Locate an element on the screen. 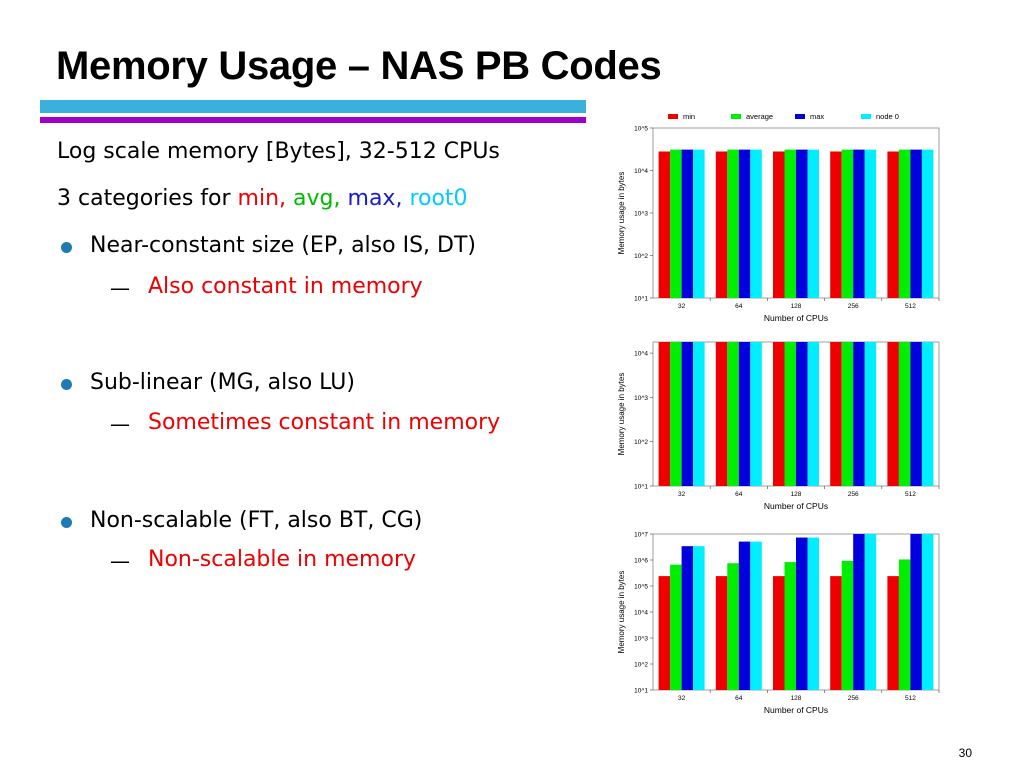 This screenshot has height=768, width=1024. category-avg: avg is located at coordinates (313, 198).